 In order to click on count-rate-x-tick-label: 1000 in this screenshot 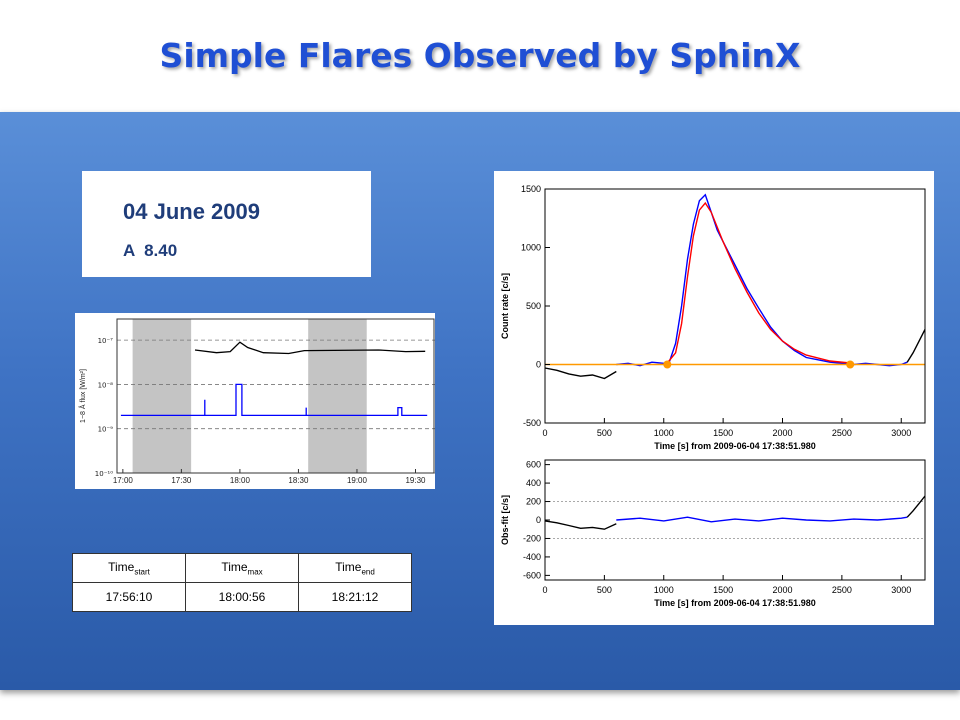, I will do `click(664, 433)`.